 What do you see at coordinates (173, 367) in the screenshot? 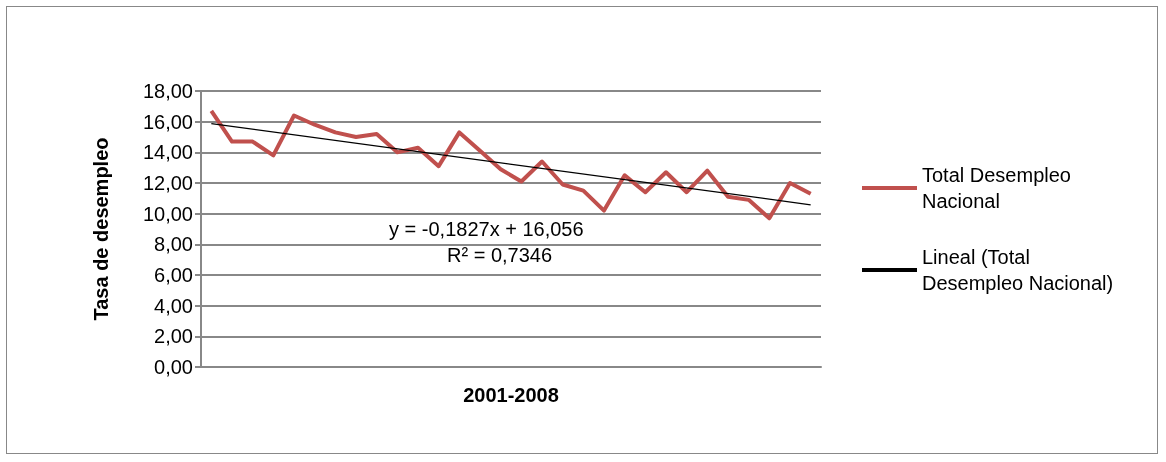
I see `y-tick-label: 0,00` at bounding box center [173, 367].